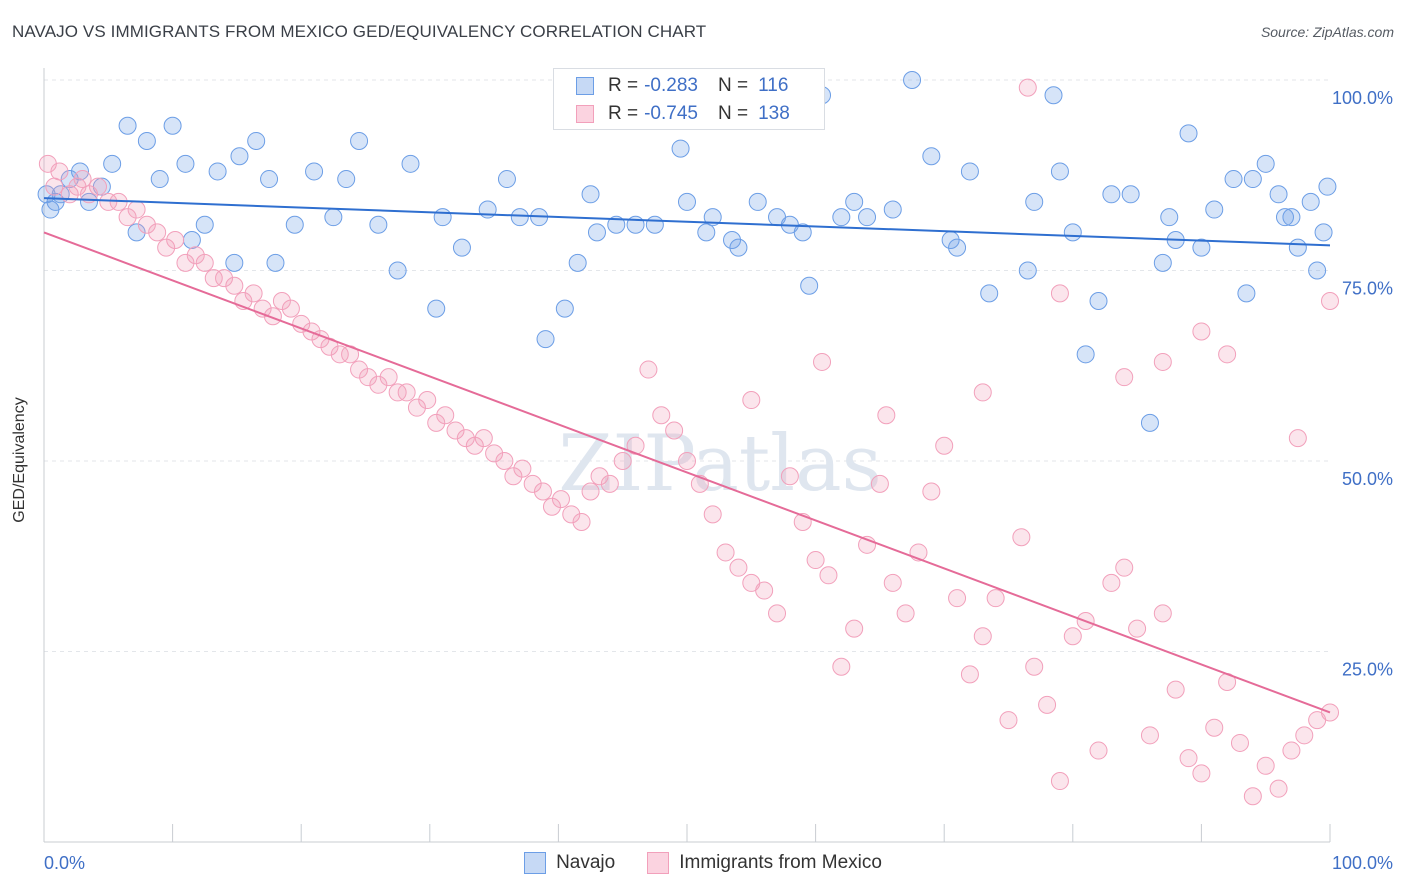 Image resolution: width=1406 pixels, height=892 pixels. Describe the element at coordinates (687, 222) in the screenshot. I see `navajo-trend-line` at that location.